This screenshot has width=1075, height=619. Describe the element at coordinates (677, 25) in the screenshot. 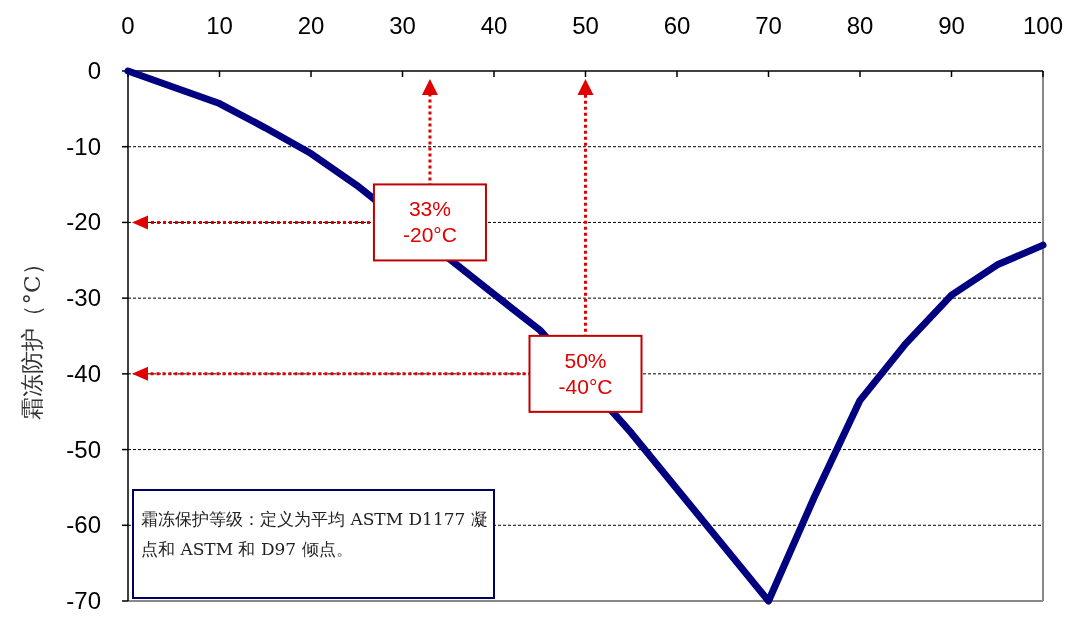

I see `x-tick-label: 60` at that location.